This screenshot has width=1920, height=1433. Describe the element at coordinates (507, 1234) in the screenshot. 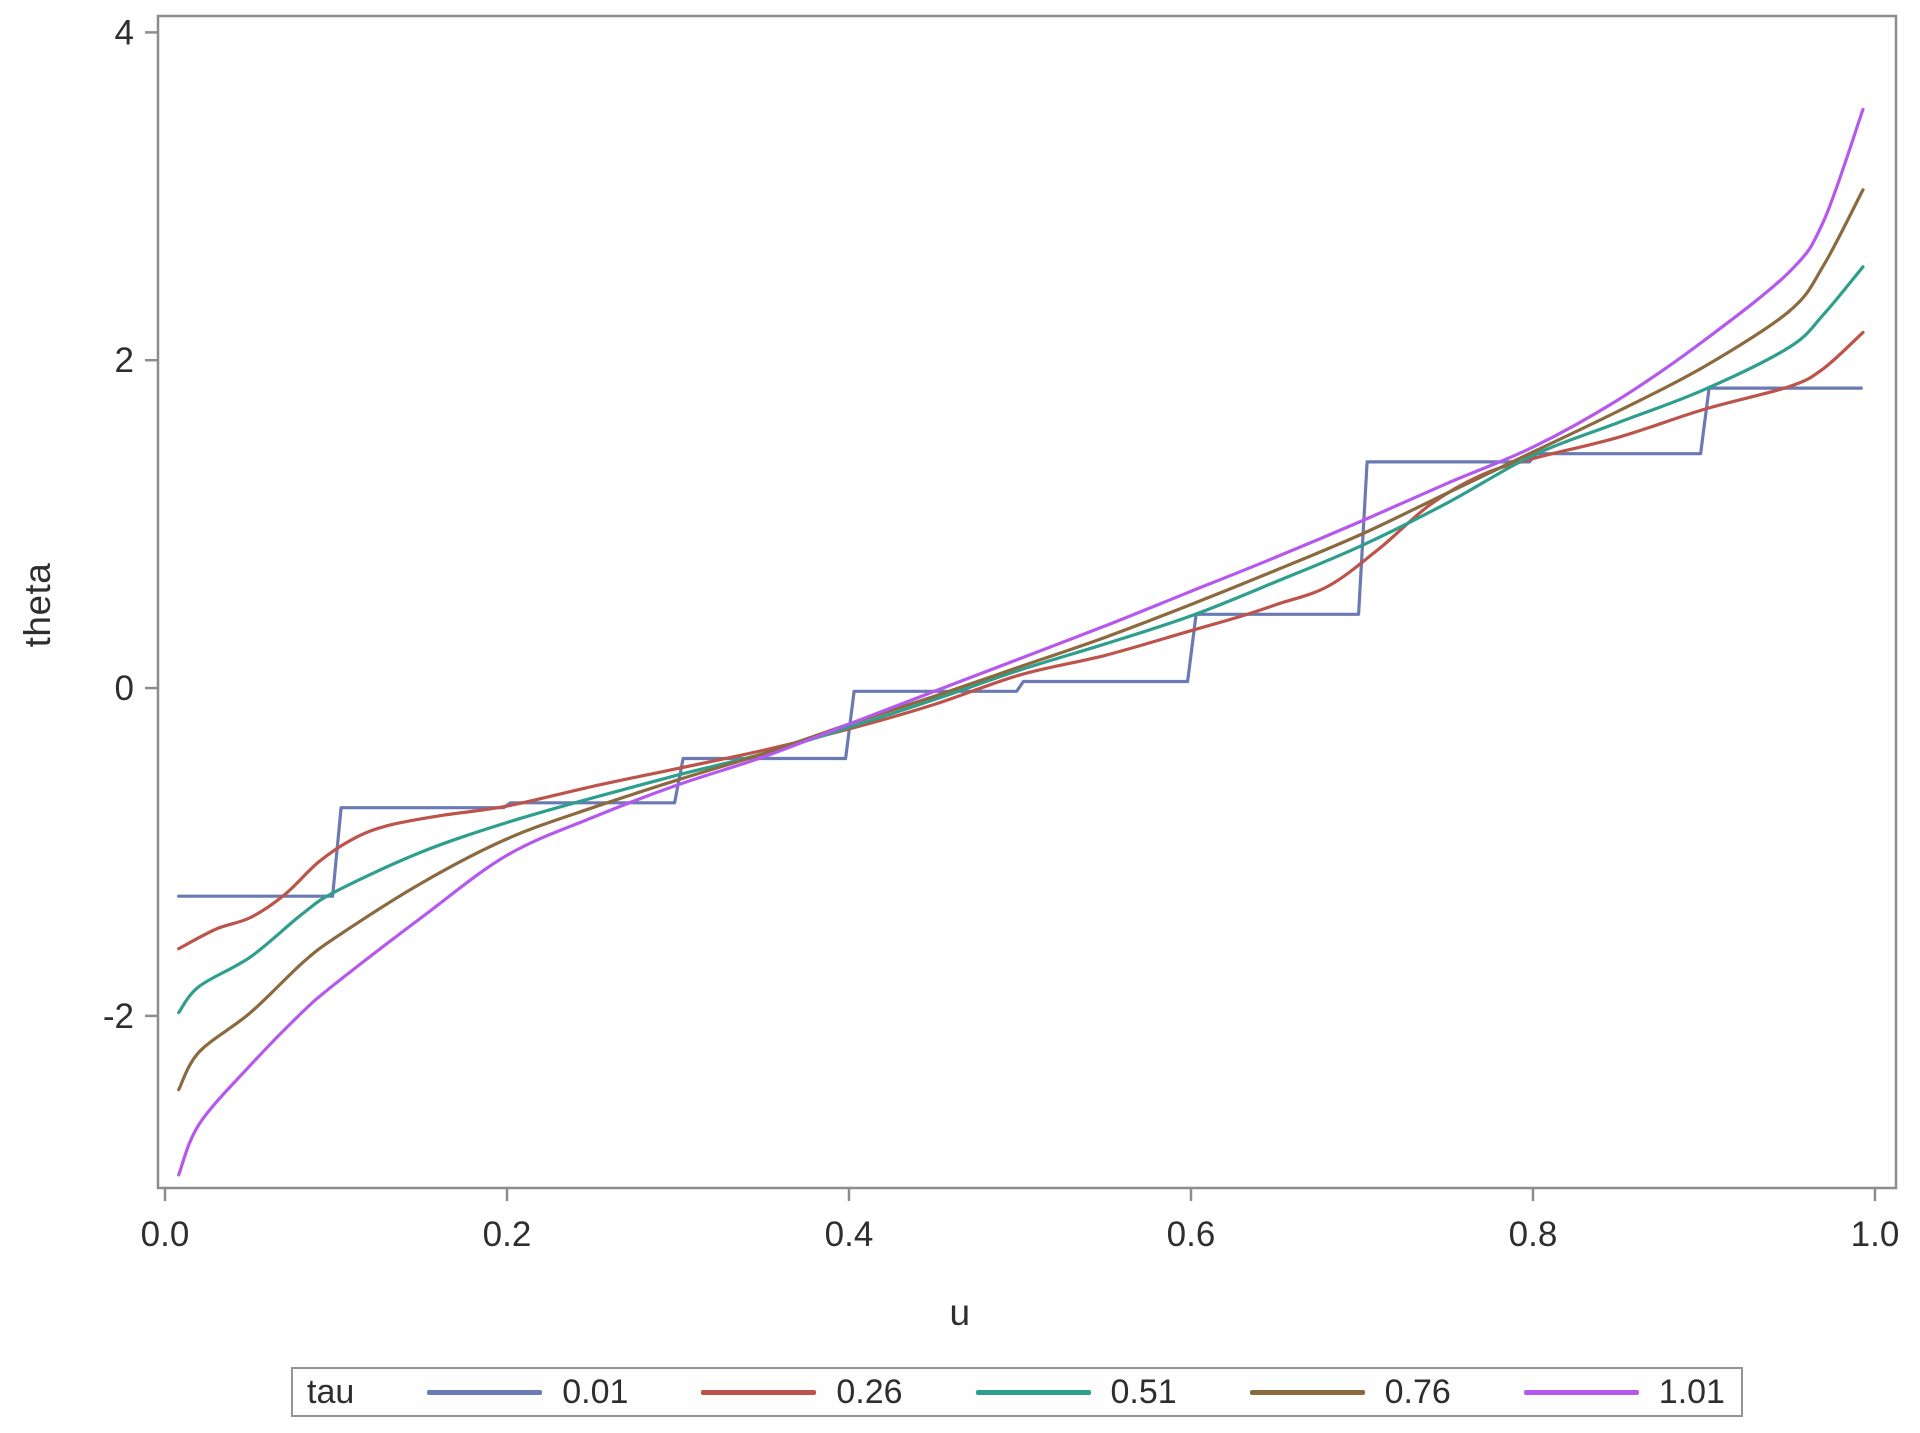

I see `x-tick-label: 0.2` at that location.